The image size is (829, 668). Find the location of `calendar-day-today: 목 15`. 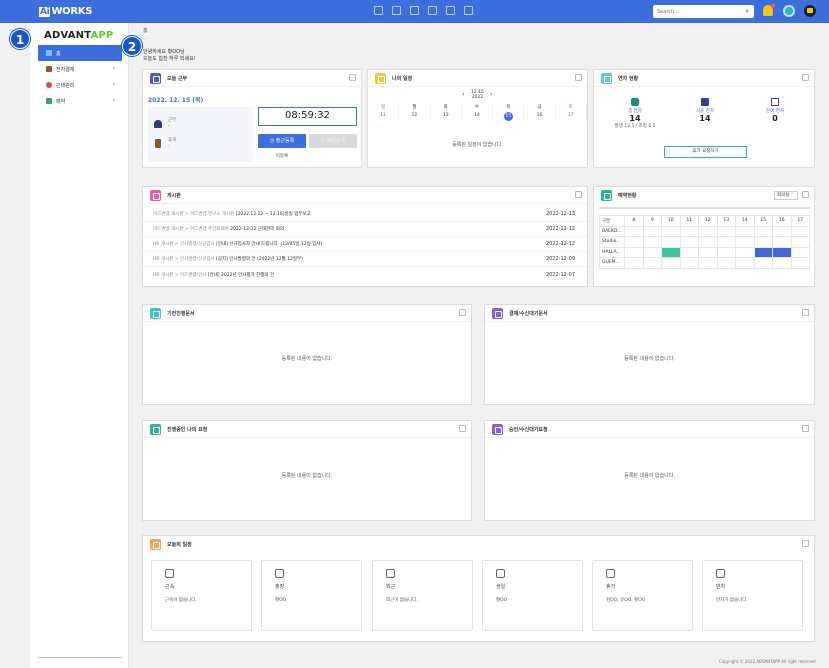

calendar-day-today: 목 15 is located at coordinates (509, 112).